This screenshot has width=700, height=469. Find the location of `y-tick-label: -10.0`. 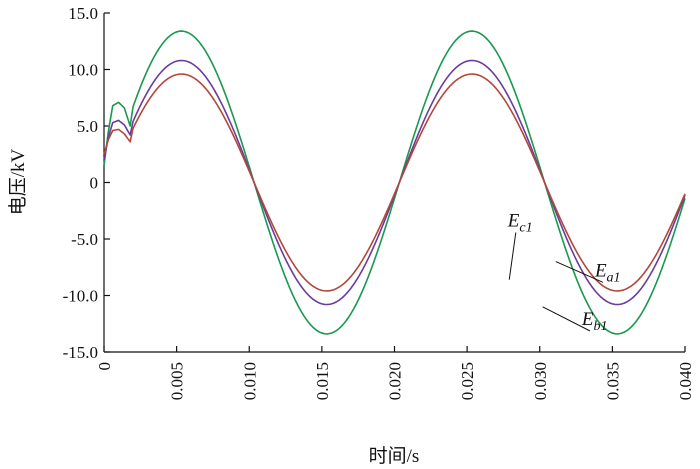

y-tick-label: -10.0 is located at coordinates (80, 296).